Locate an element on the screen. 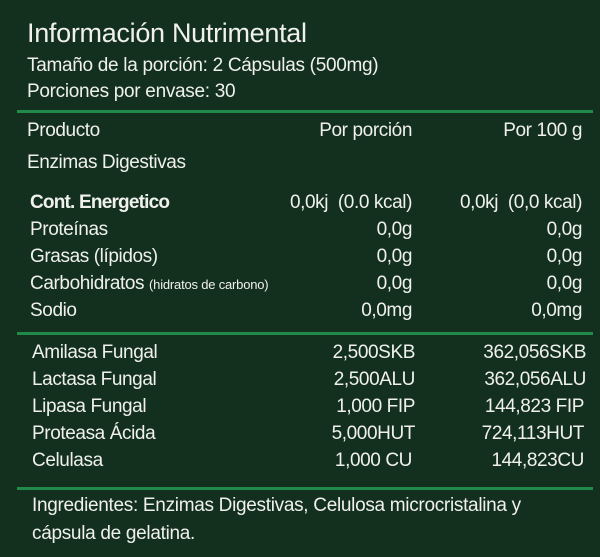  serving-size: Tamaño de la porción: 2 Cápsulas (500mg) is located at coordinates (203, 65).